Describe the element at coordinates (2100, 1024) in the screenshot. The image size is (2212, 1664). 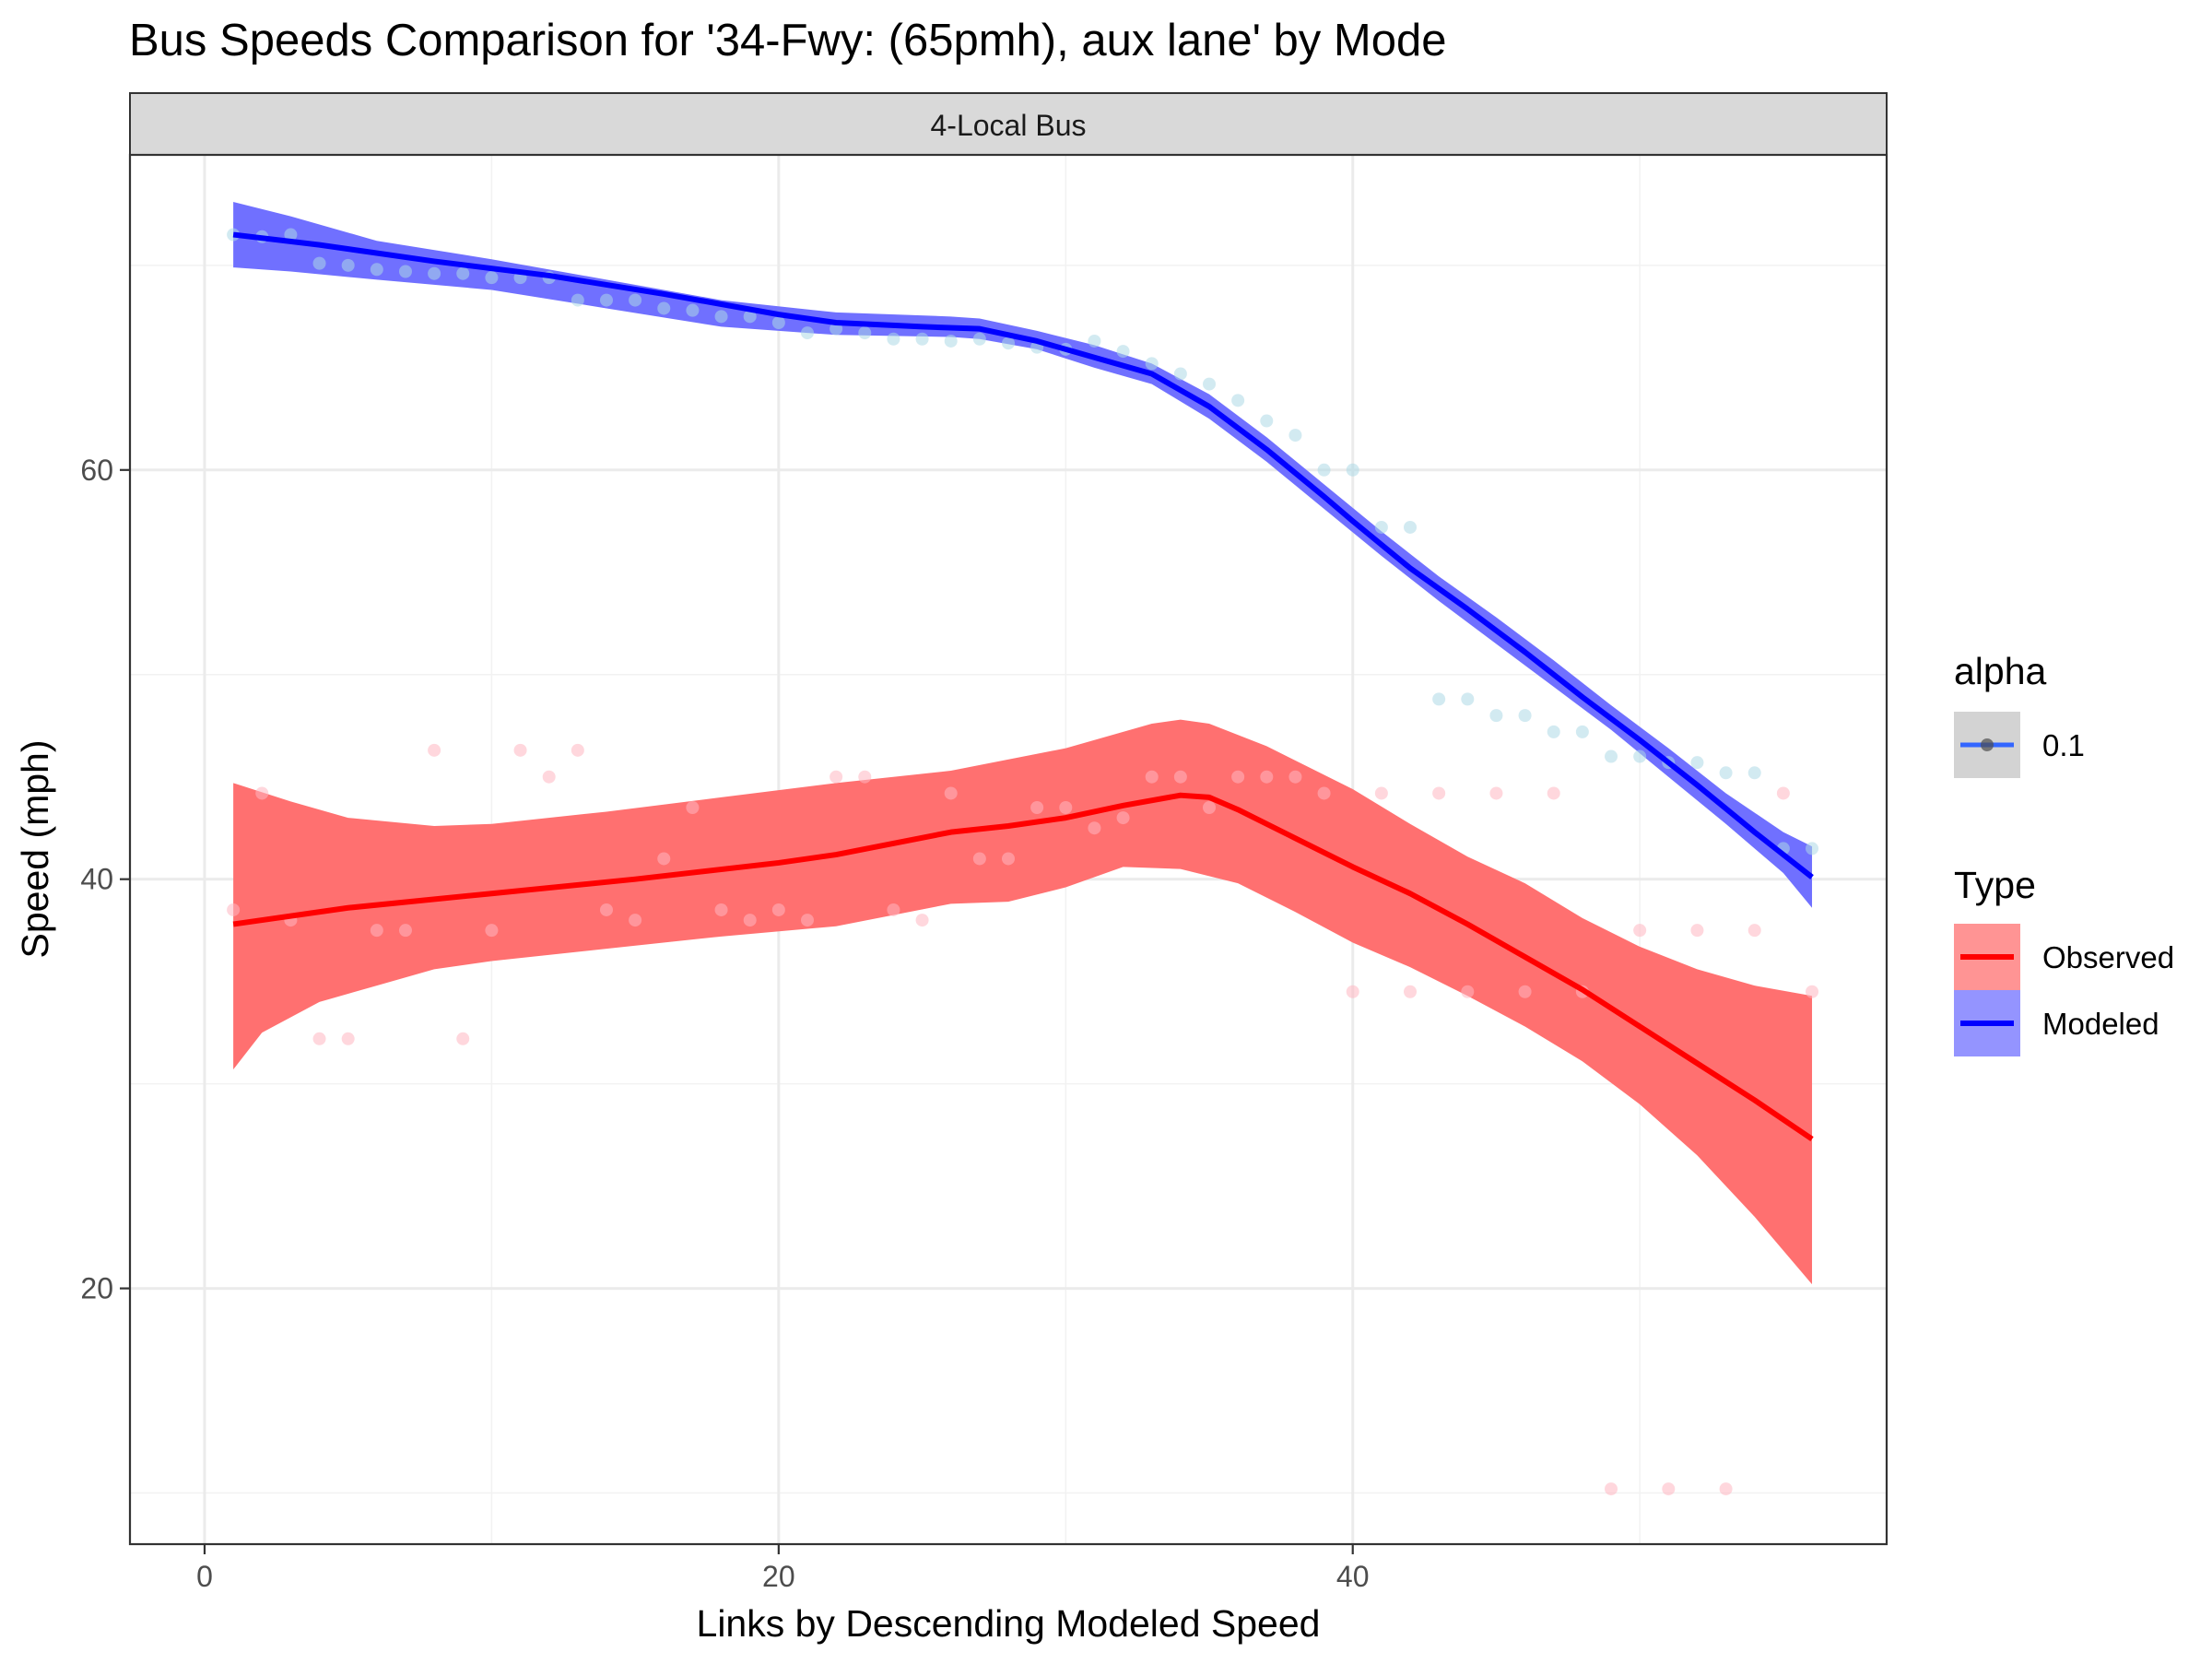
I see `legend-label-modeled: Modeled` at that location.